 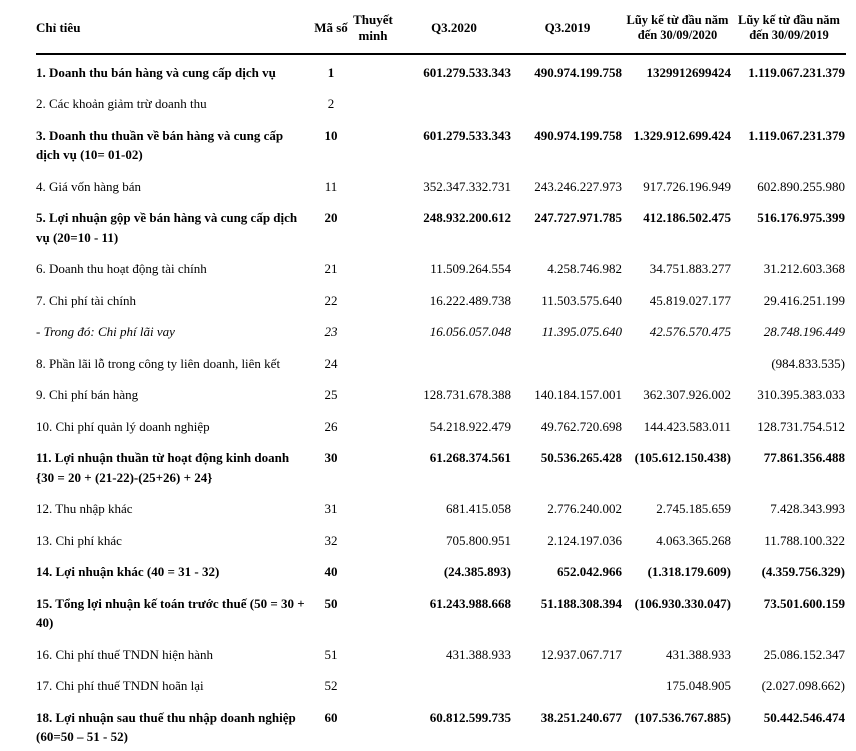 What do you see at coordinates (467, 135) in the screenshot?
I see `row-q3-2020-value: 601.279.533.343` at bounding box center [467, 135].